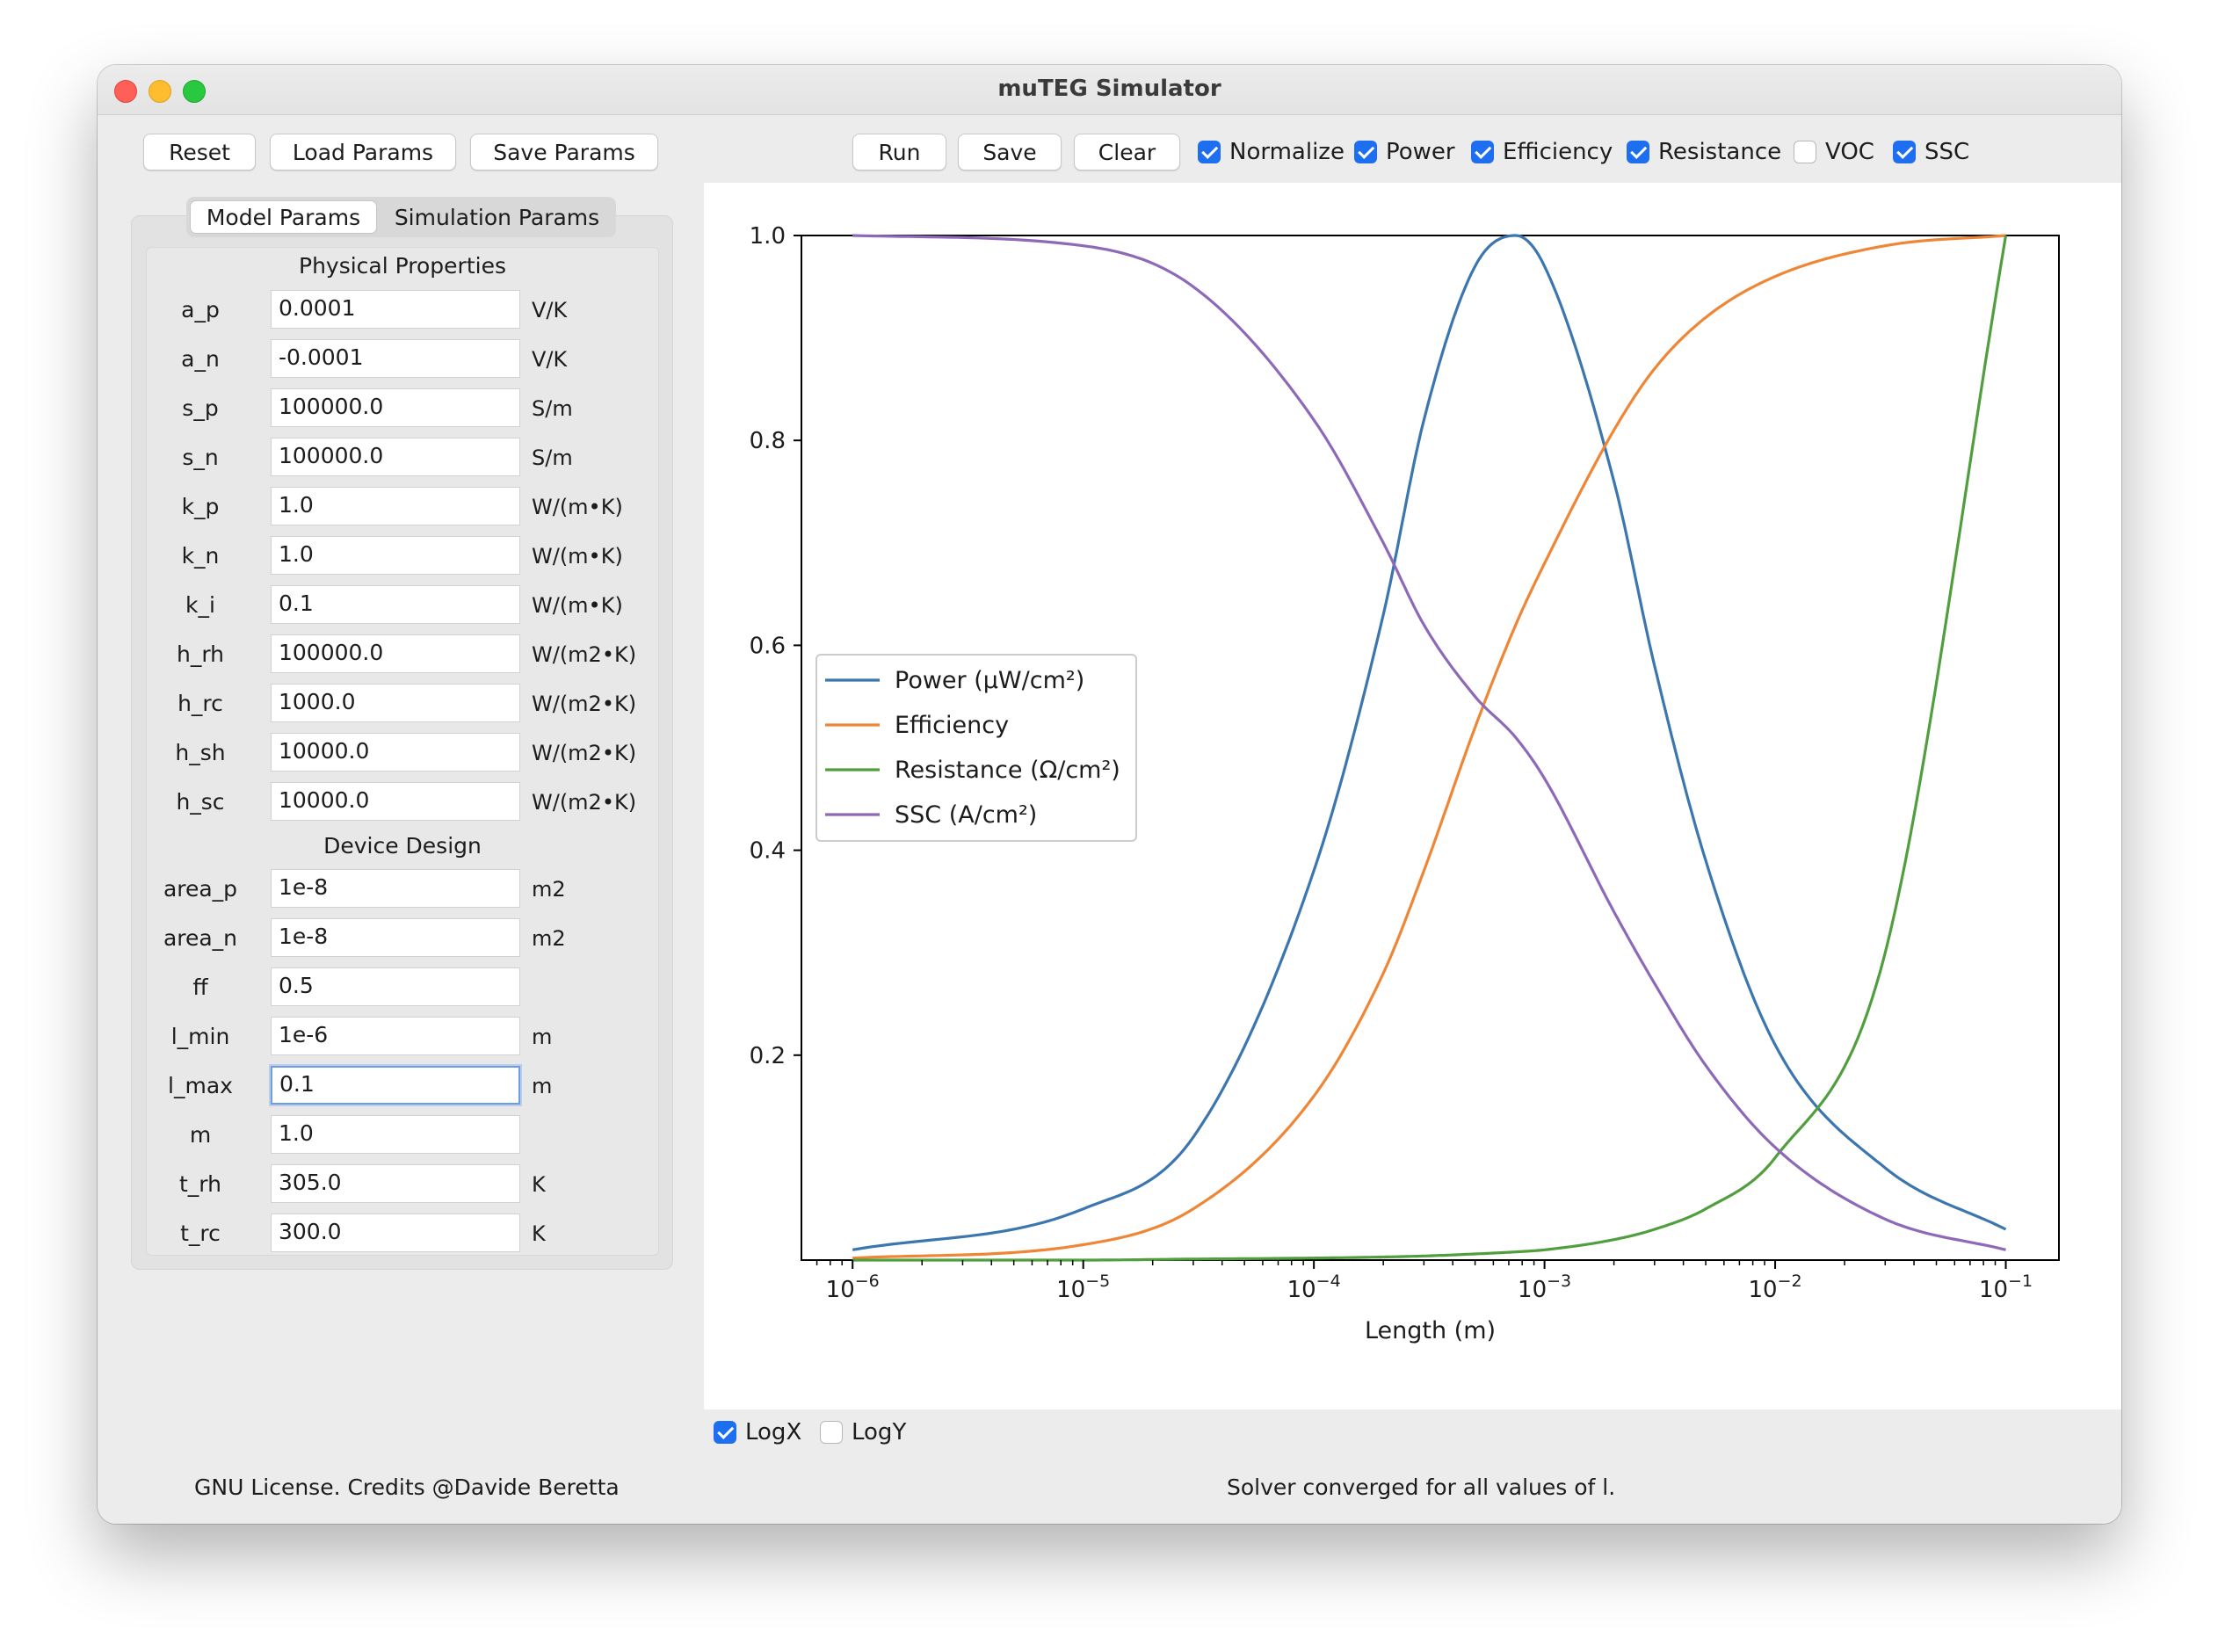 This screenshot has height=1652, width=2218. What do you see at coordinates (1905, 152) in the screenshot?
I see `ssc-check-icon` at bounding box center [1905, 152].